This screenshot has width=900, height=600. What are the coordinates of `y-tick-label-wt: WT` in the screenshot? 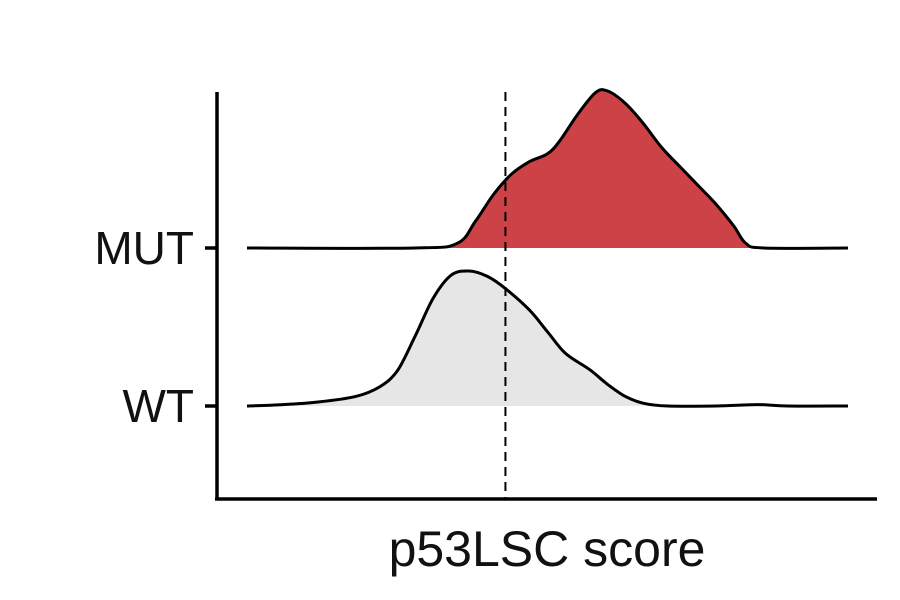 It's located at (158, 406).